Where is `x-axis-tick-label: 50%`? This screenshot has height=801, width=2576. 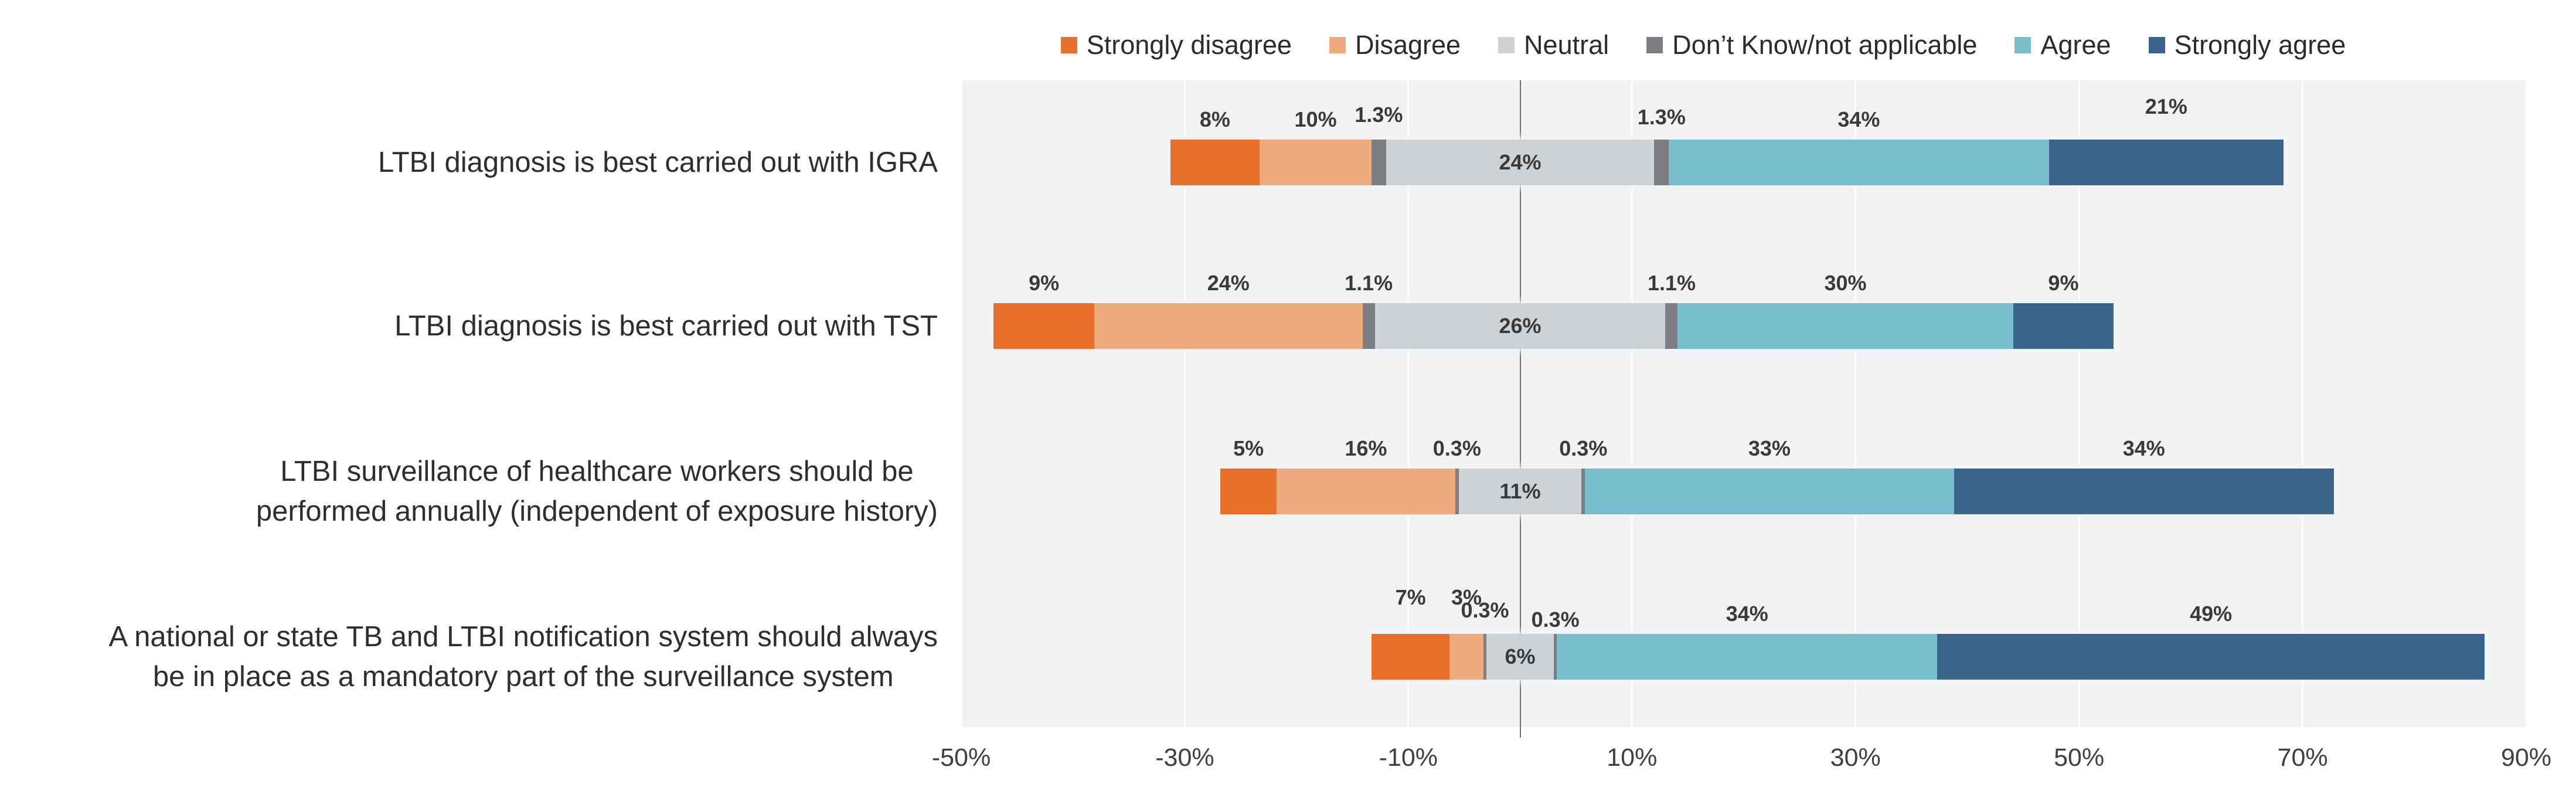 x-axis-tick-label: 50% is located at coordinates (2079, 758).